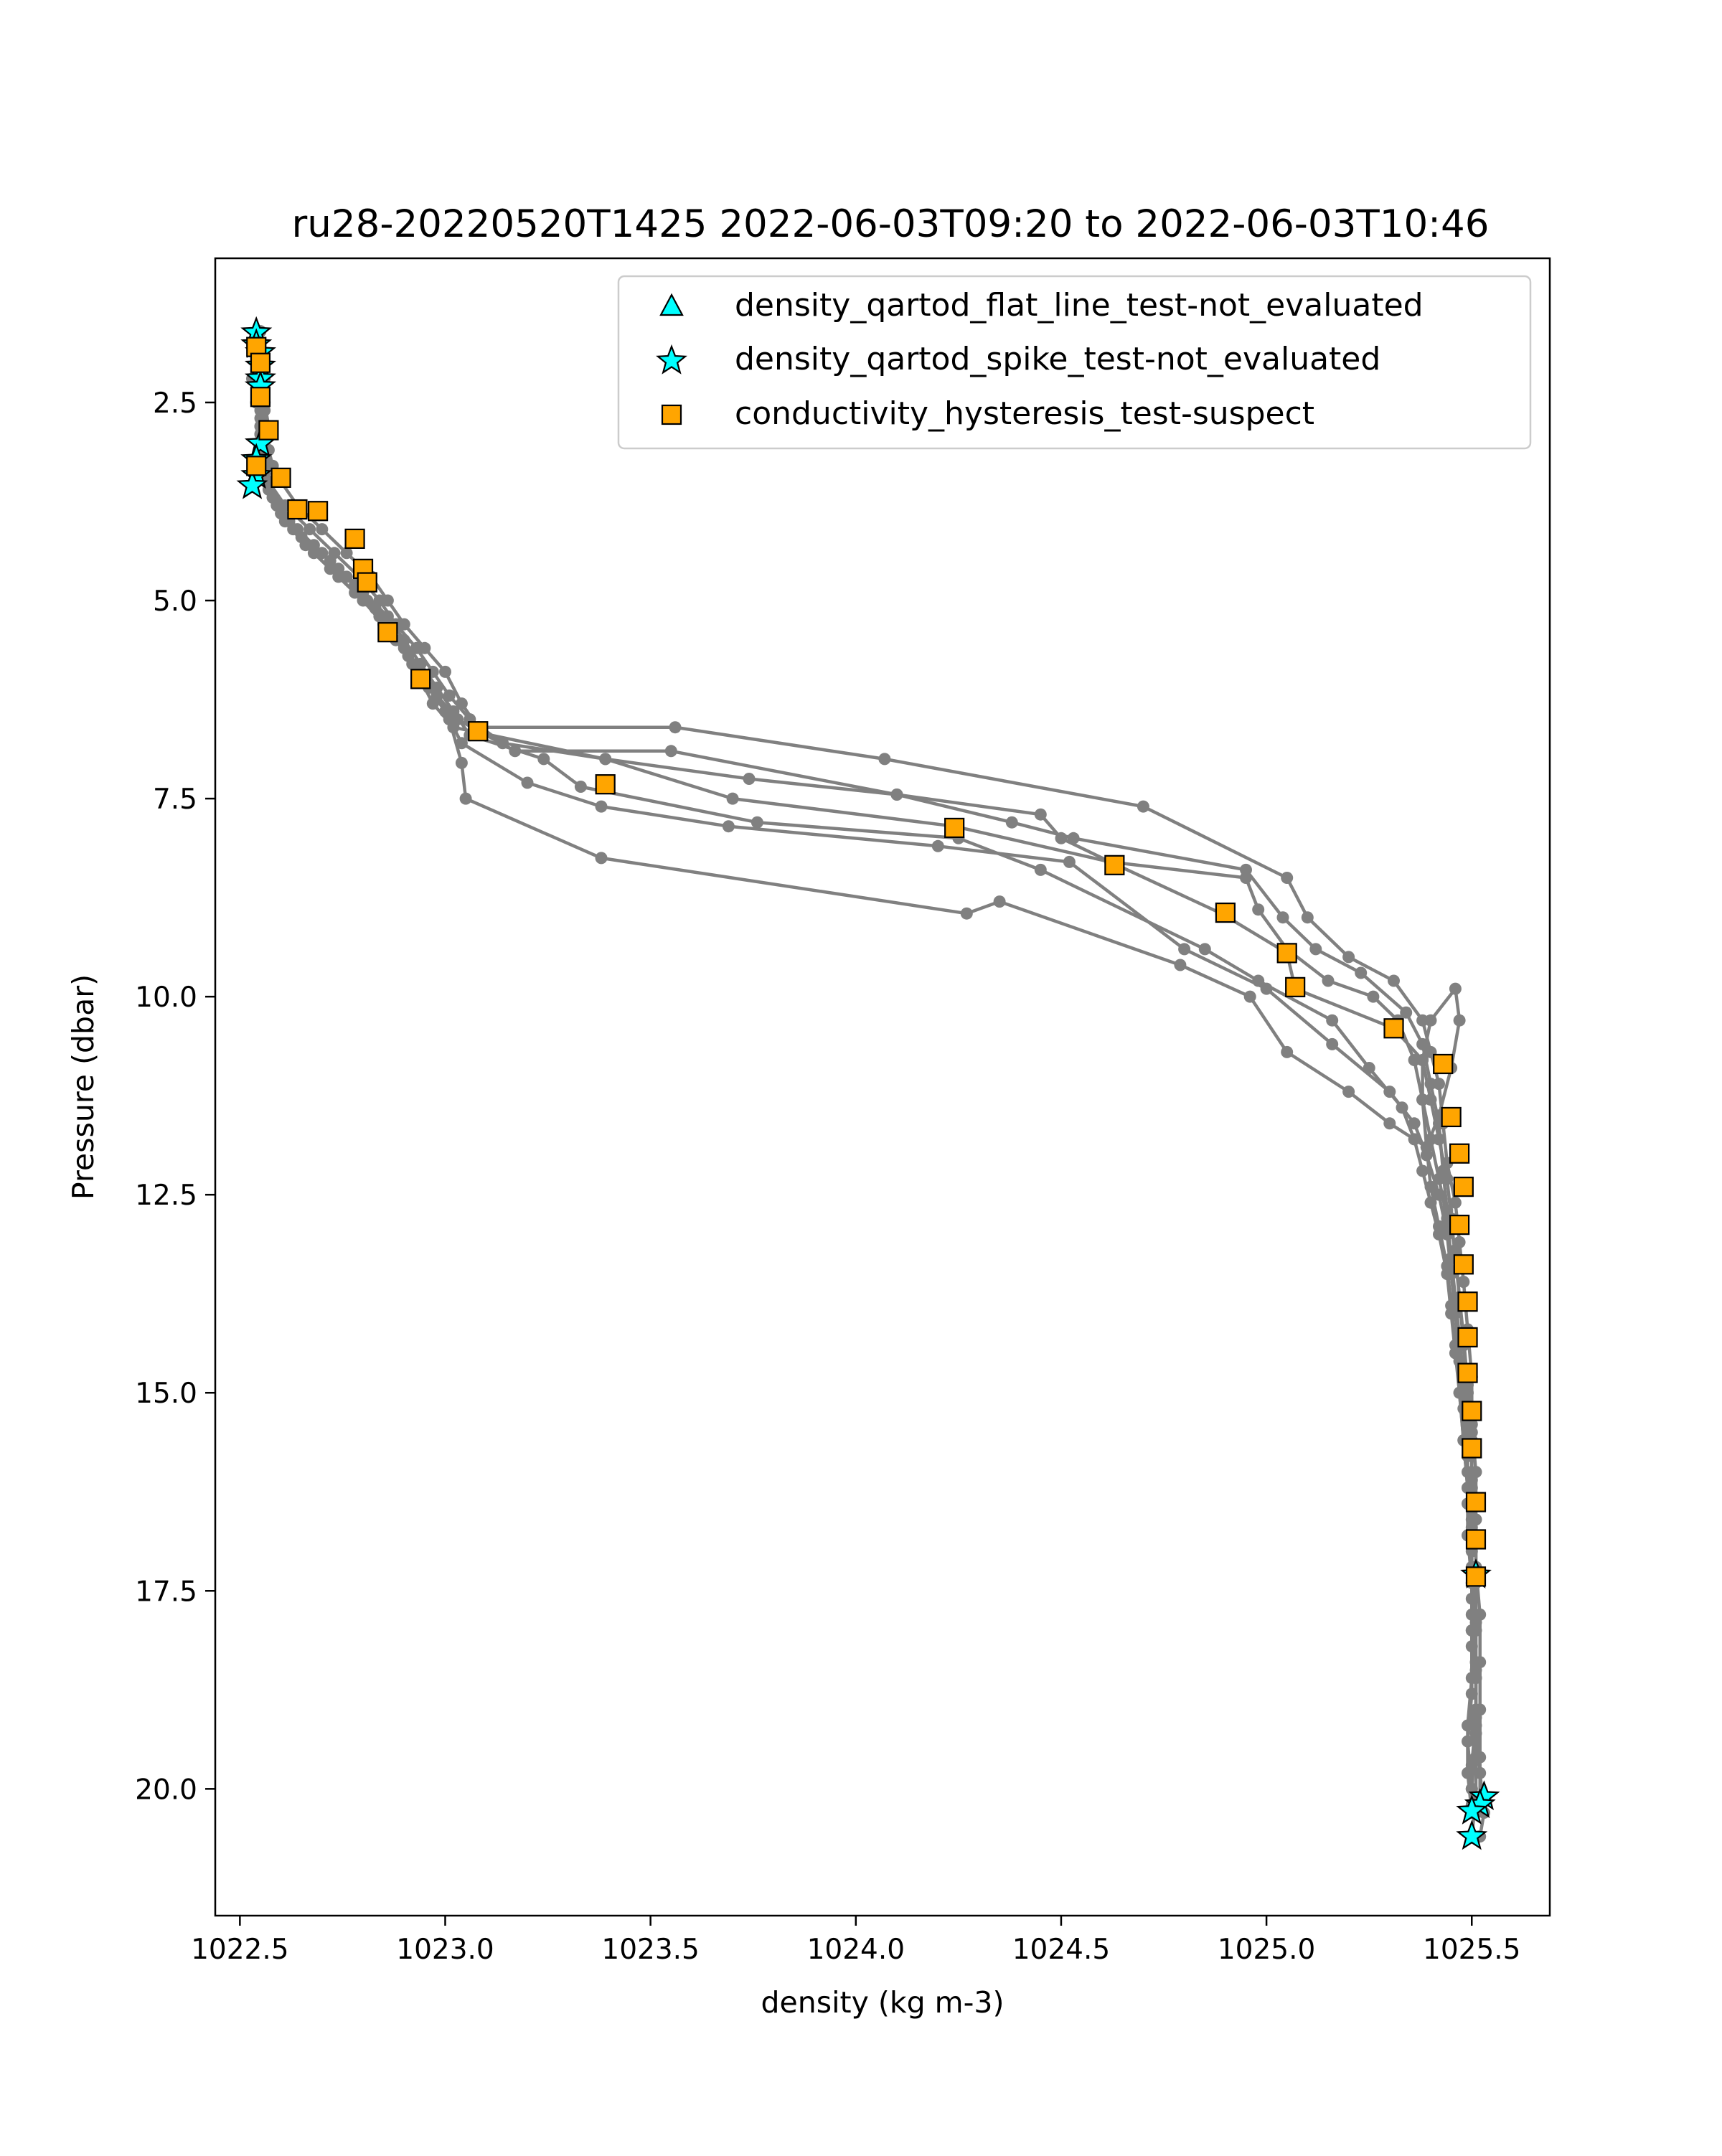 This screenshot has height=2156, width=1722. I want to click on y-tick-label: 17.5, so click(166, 1592).